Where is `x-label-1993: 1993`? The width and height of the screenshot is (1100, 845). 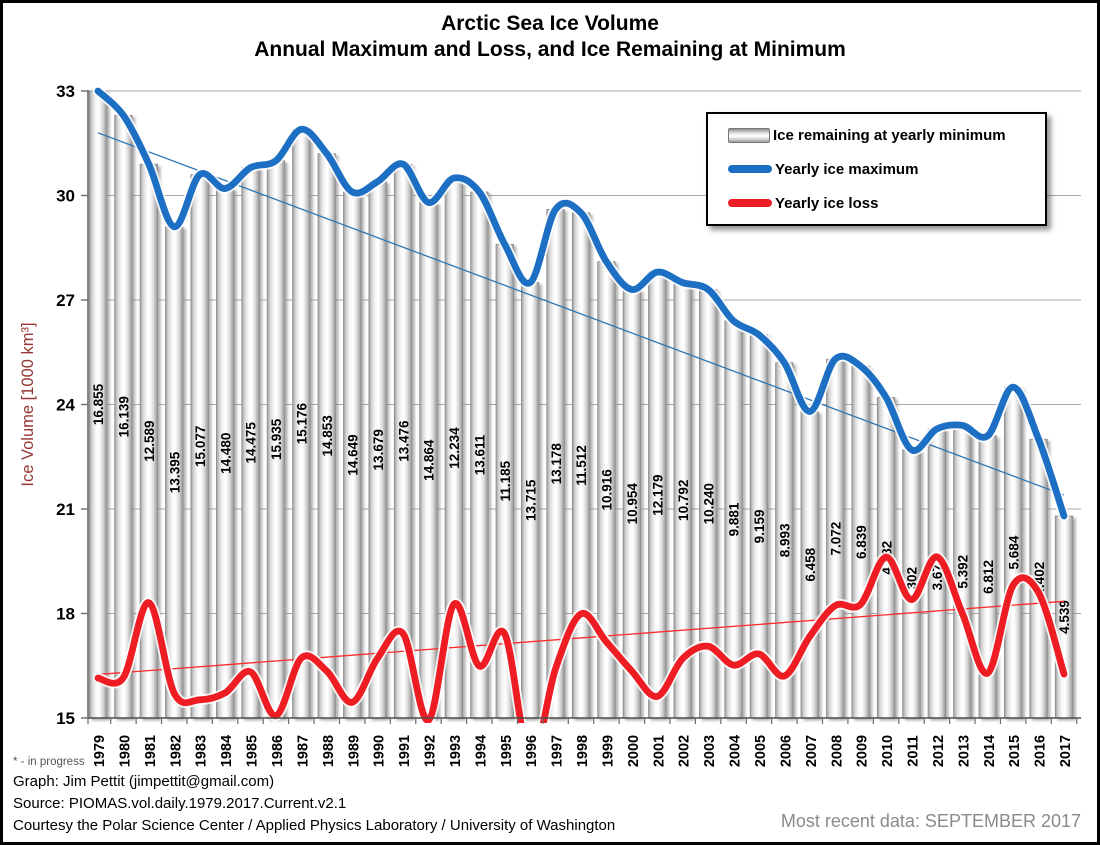 x-label-1993: 1993 is located at coordinates (456, 751).